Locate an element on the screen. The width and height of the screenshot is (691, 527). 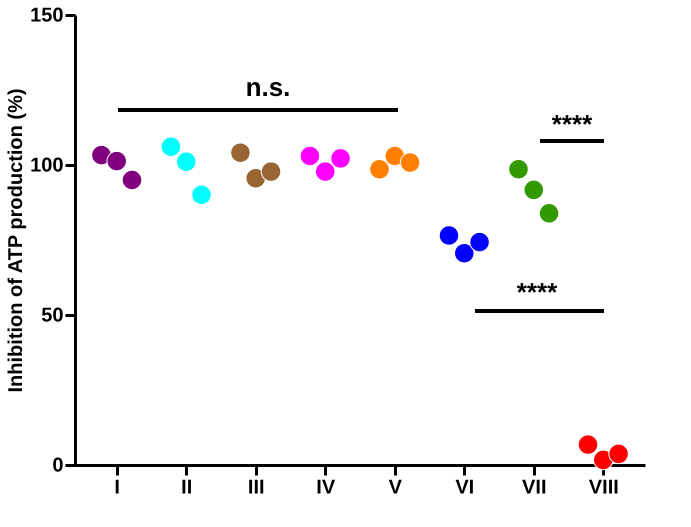
x-tick-label: IV is located at coordinates (326, 487).